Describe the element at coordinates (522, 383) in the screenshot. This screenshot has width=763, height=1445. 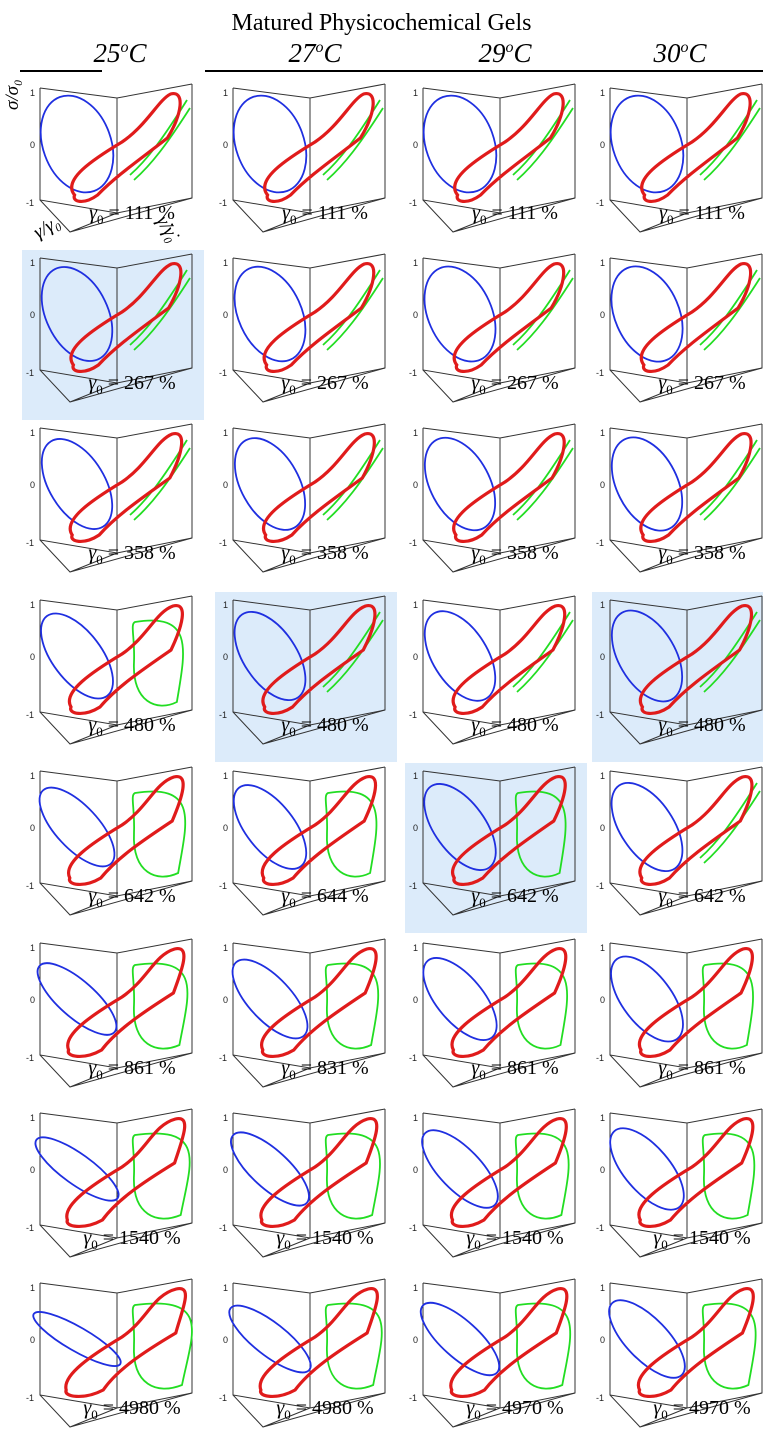
I see `amplitude-value: 267` at that location.